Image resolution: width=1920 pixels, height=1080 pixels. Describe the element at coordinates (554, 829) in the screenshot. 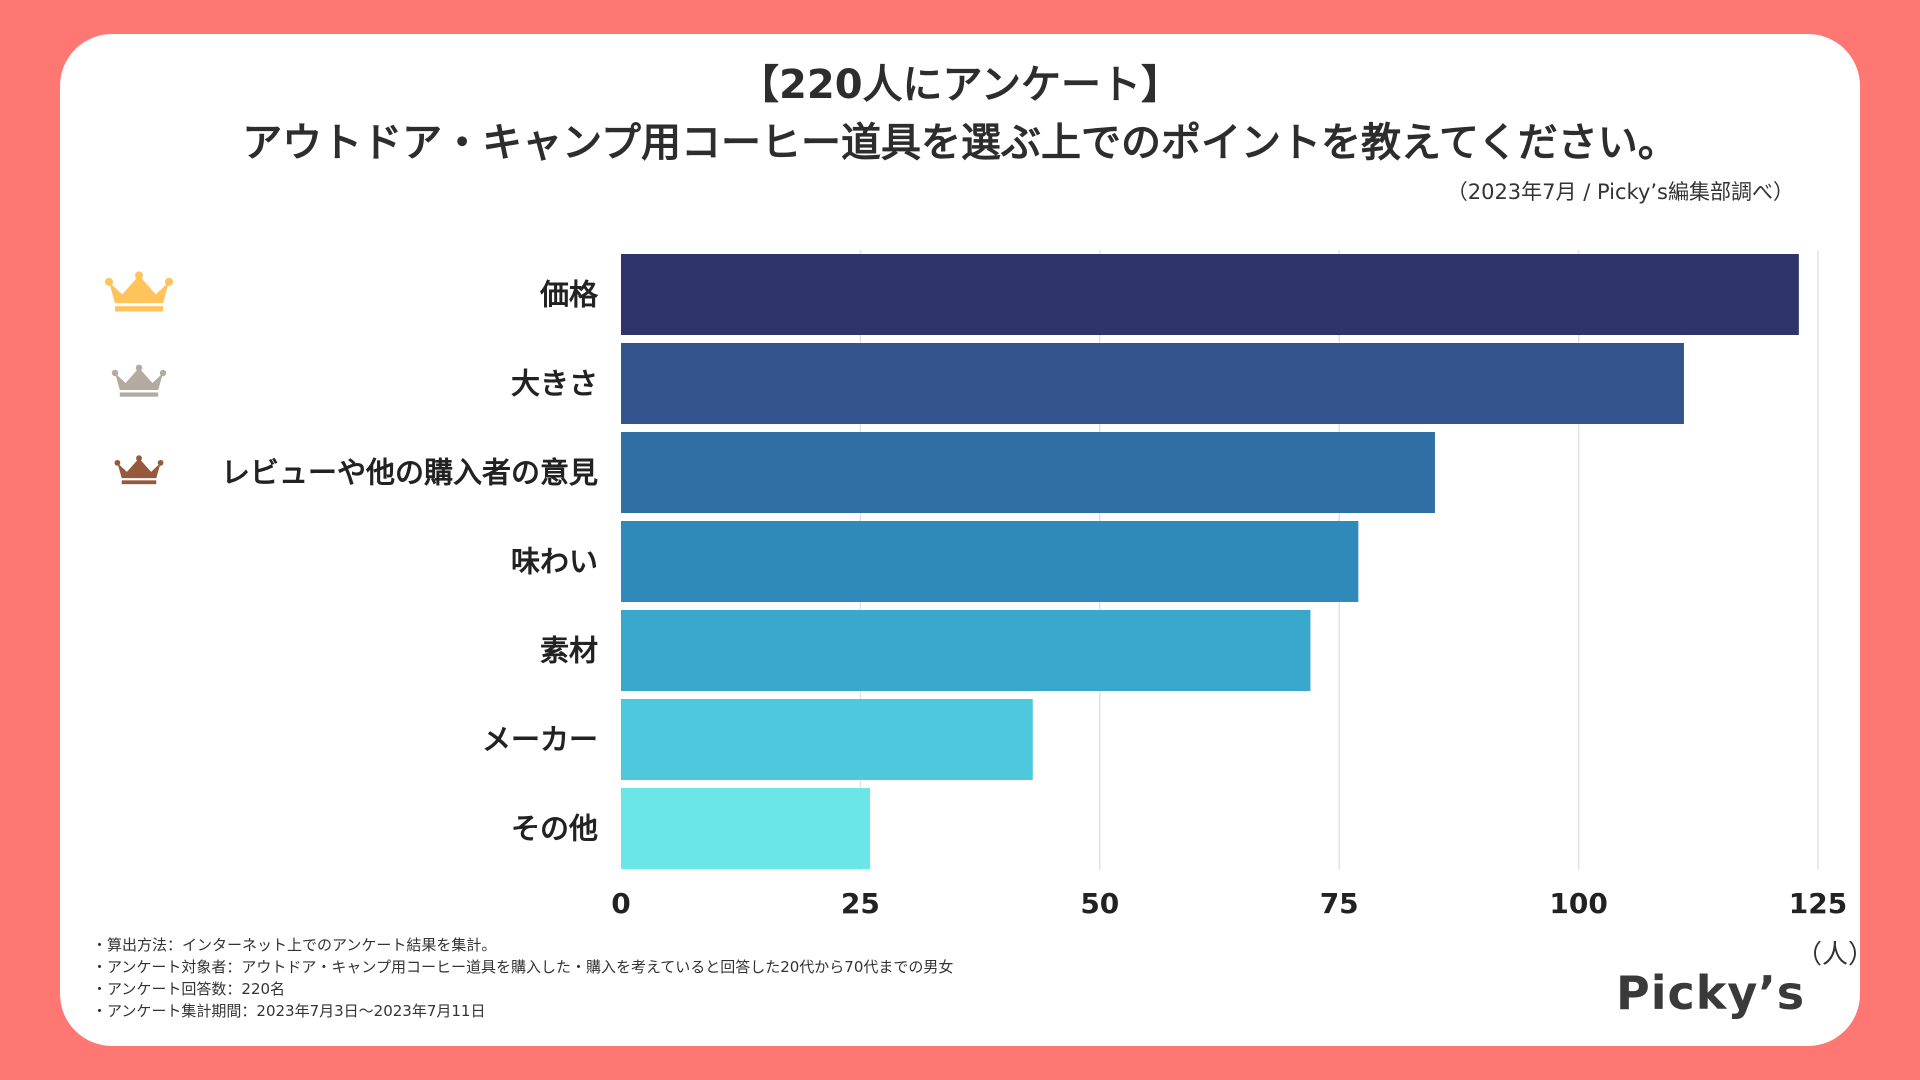

I see `category-label: その他` at that location.